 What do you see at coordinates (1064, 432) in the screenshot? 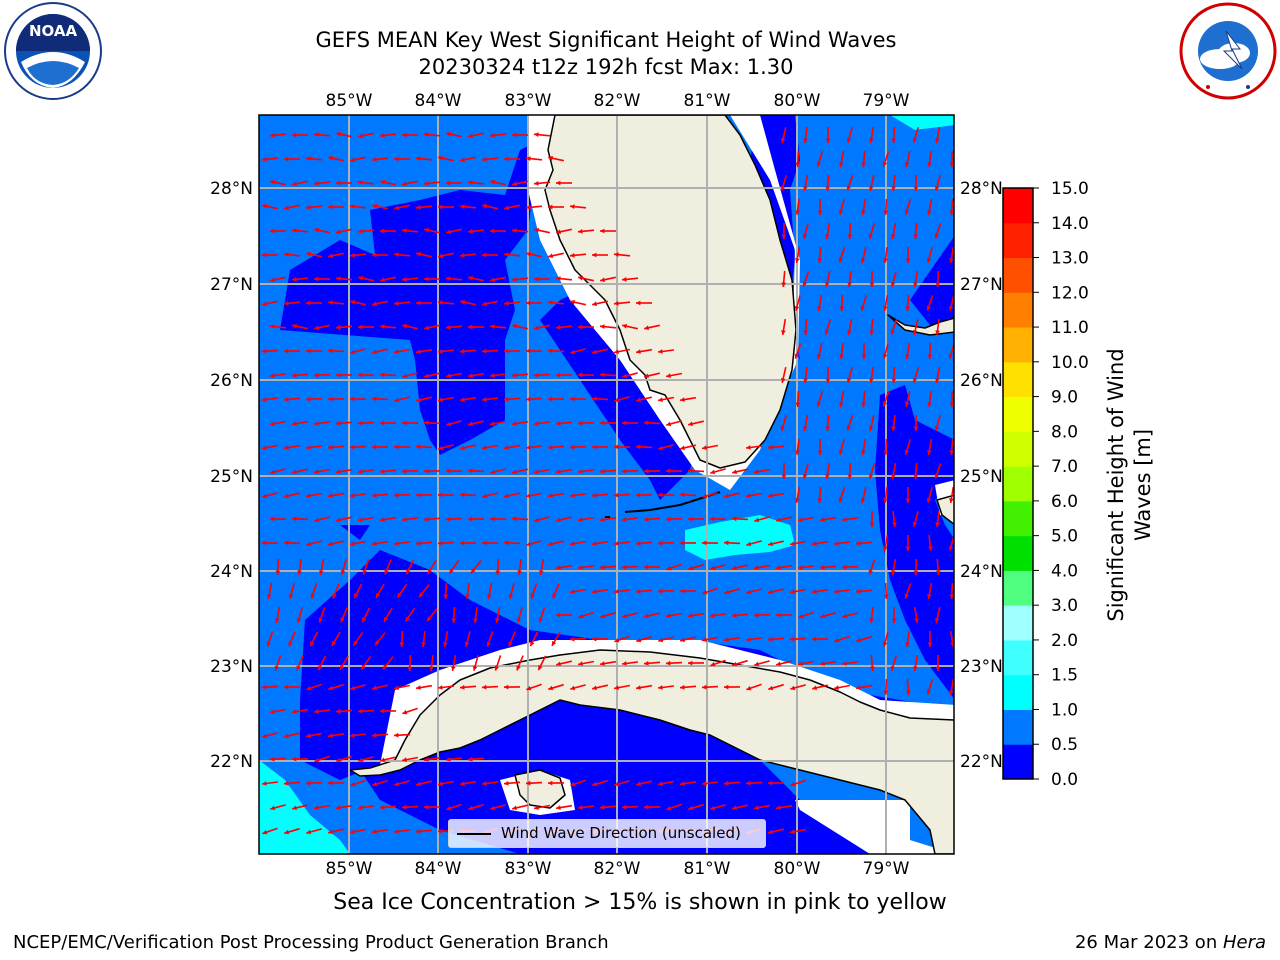
I see `colorbar-tick-label: 8.0` at bounding box center [1064, 432].